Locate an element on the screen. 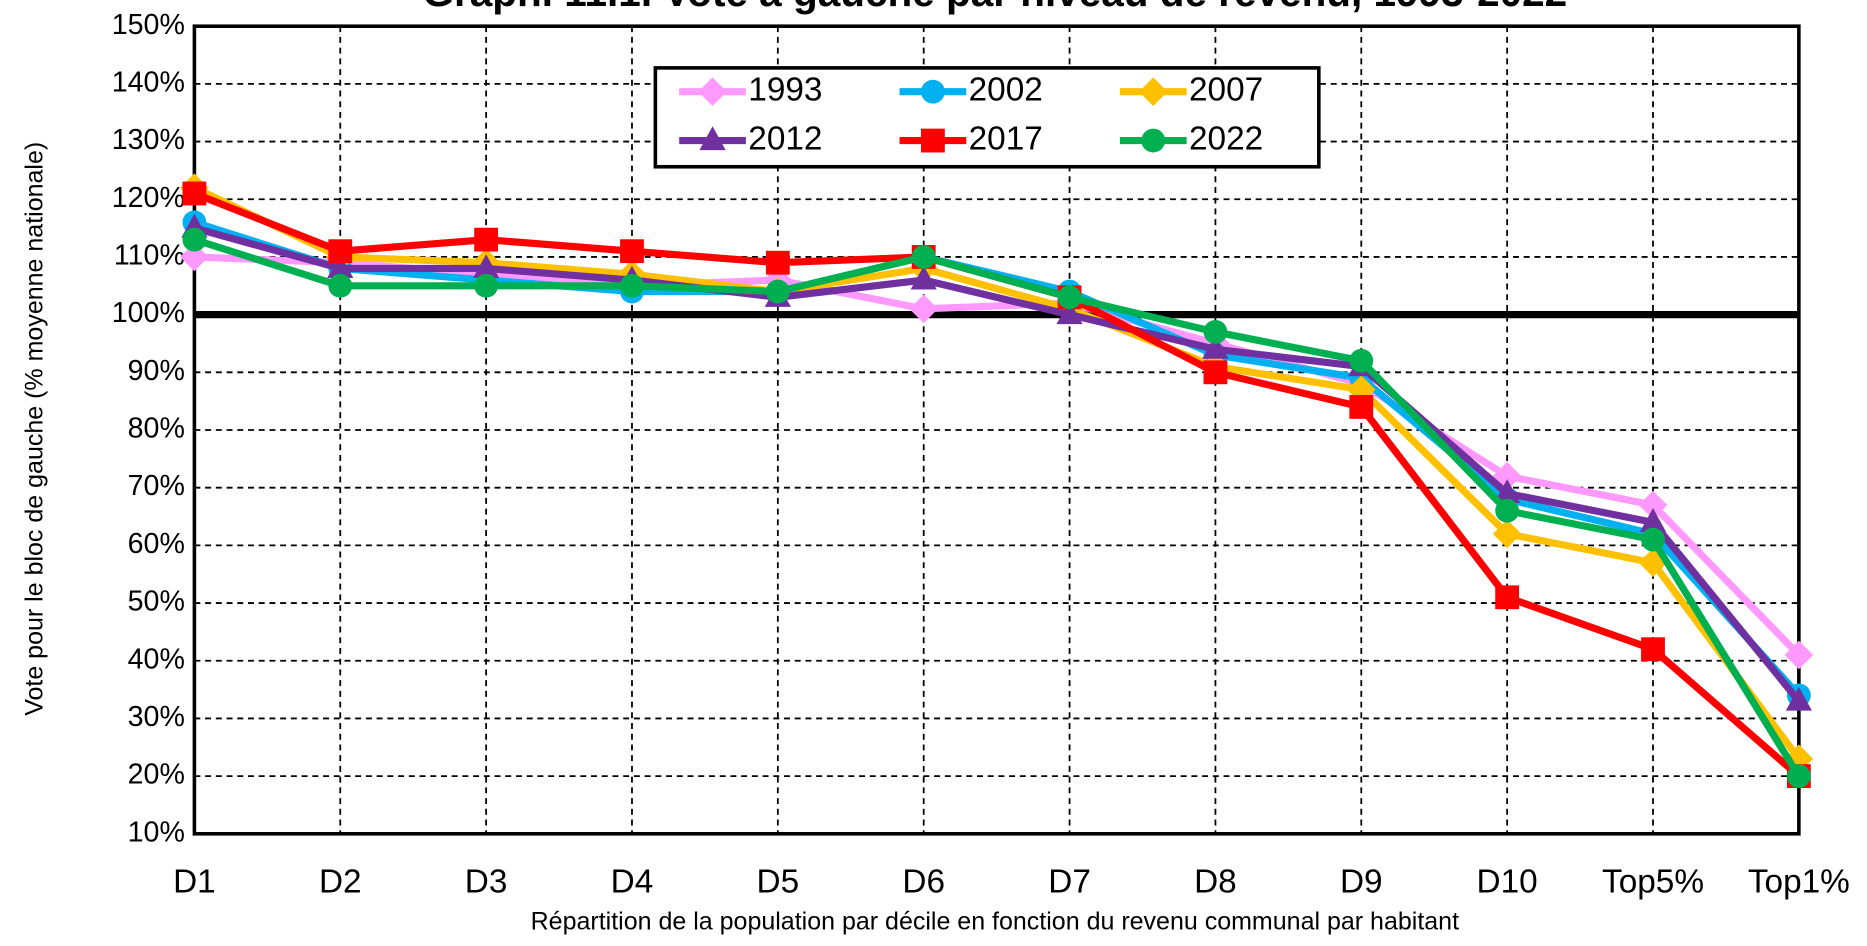 This screenshot has width=1867, height=946. x-tick-label: D8 is located at coordinates (1215, 882).